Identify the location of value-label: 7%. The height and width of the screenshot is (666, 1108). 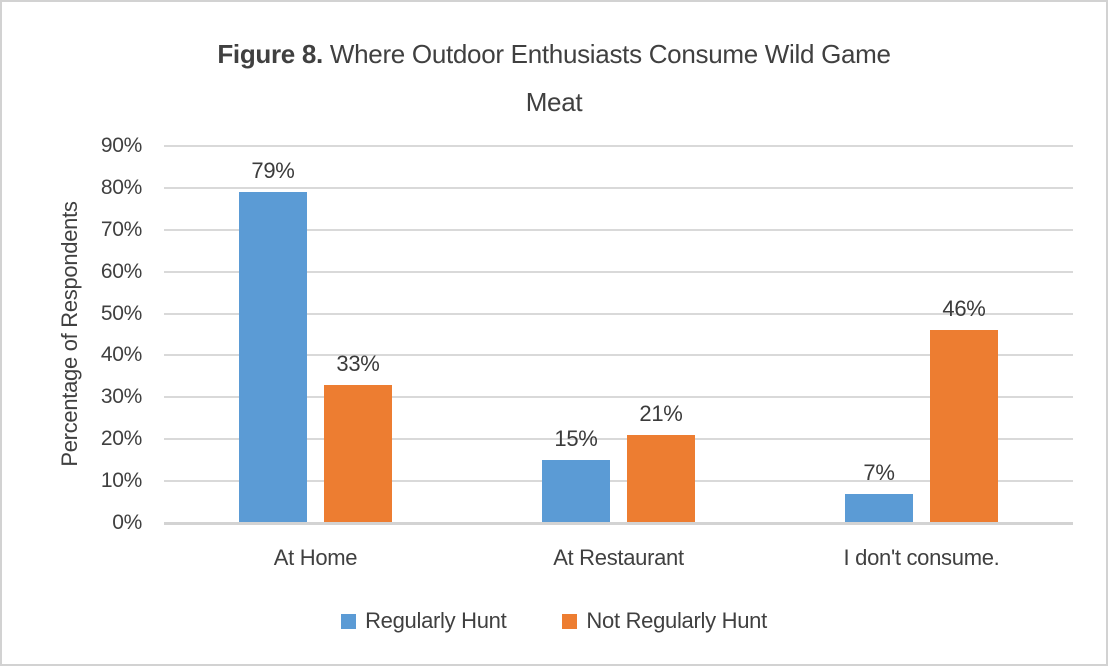
(879, 472).